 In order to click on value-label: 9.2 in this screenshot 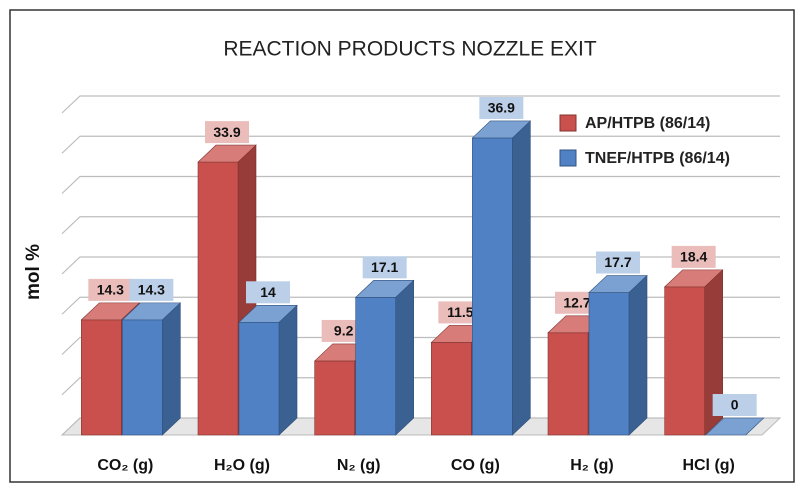, I will do `click(344, 331)`.